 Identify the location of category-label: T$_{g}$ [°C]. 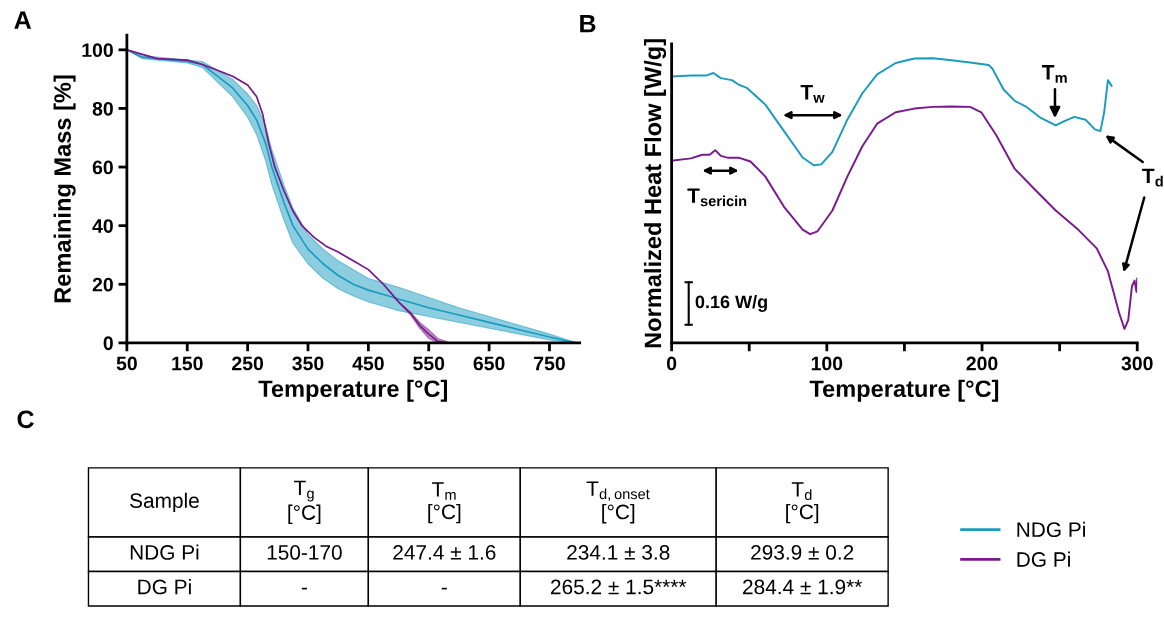
(304, 502).